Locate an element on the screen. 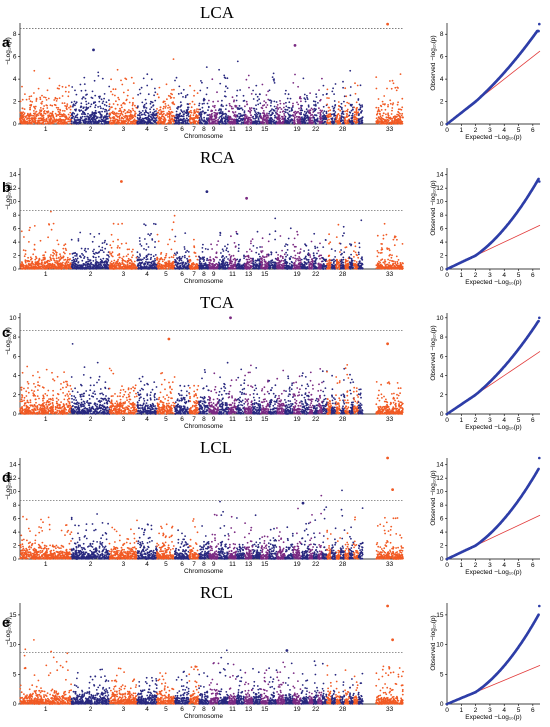 This screenshot has width=550, height=727. qq-y-tick-label: 2 is located at coordinates (442, 395).